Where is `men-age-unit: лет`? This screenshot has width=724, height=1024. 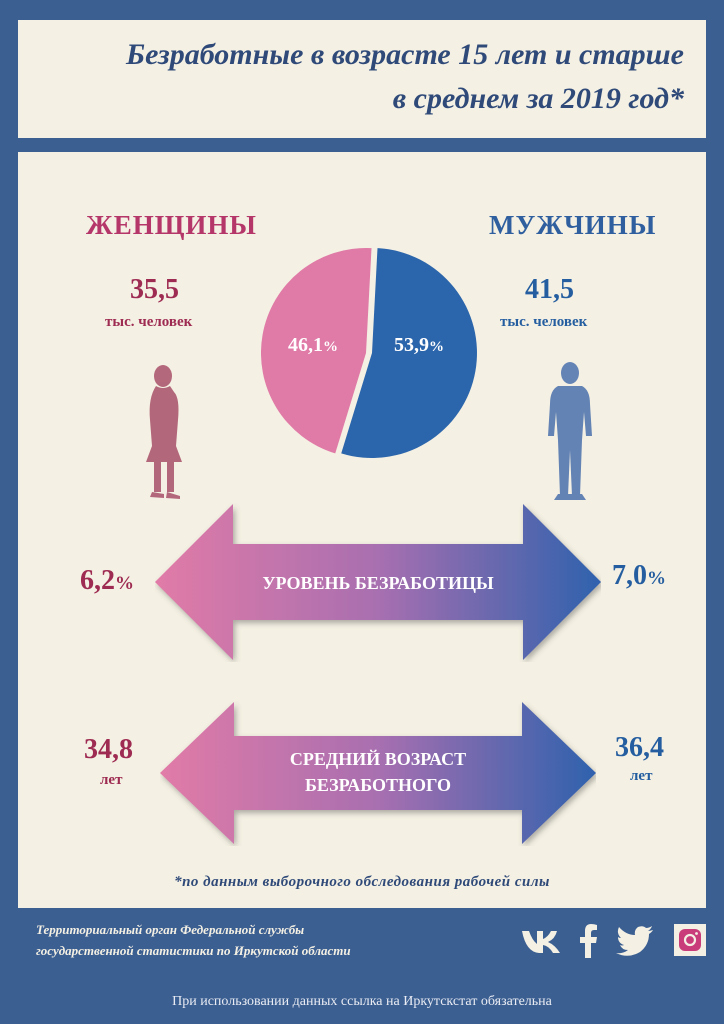
men-age-unit: лет is located at coordinates (641, 776).